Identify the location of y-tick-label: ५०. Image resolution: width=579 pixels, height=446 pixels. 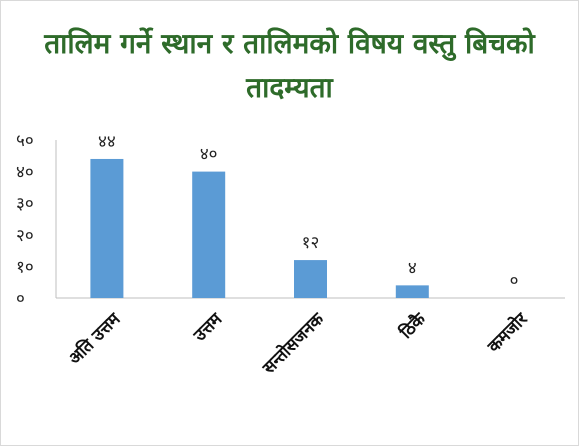
(25, 141).